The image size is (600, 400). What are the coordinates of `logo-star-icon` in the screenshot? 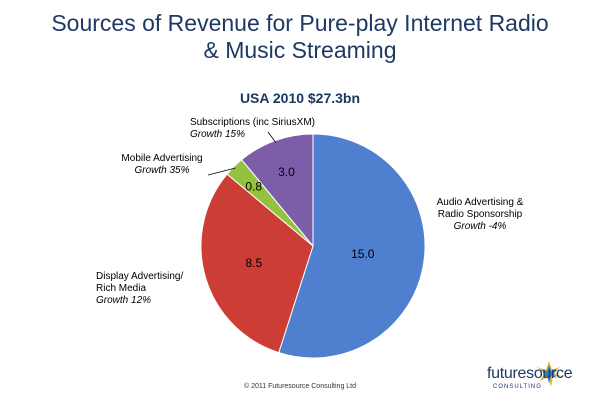 It's located at (550, 374).